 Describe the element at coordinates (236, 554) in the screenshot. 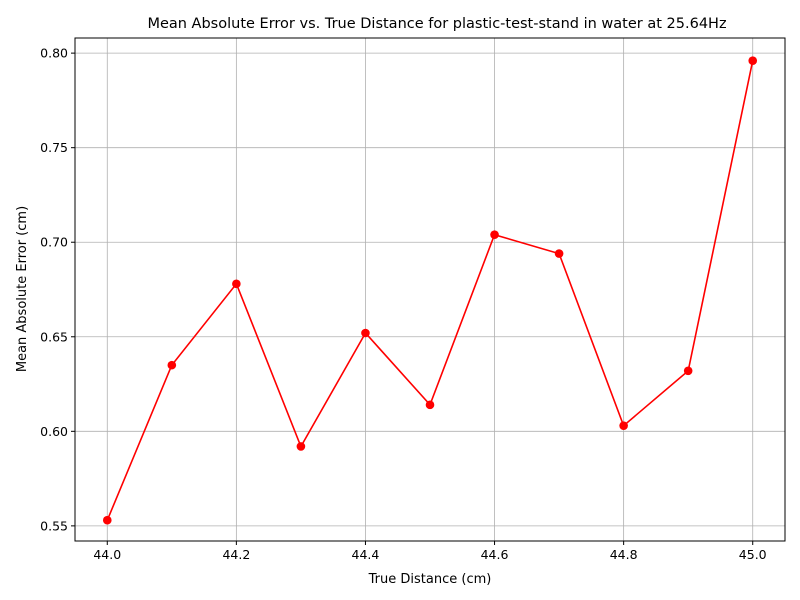

I see `x-tick-label: 44.2` at that location.